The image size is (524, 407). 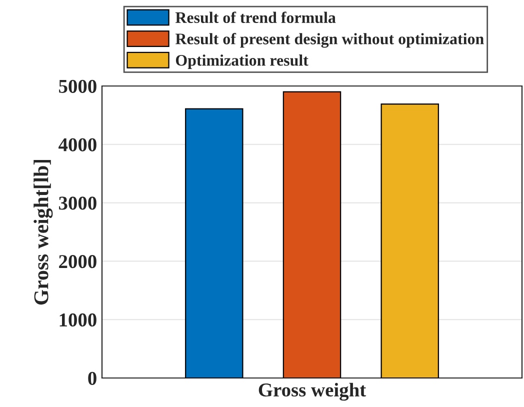 I want to click on y-tick-label: 0, so click(x=92, y=378).